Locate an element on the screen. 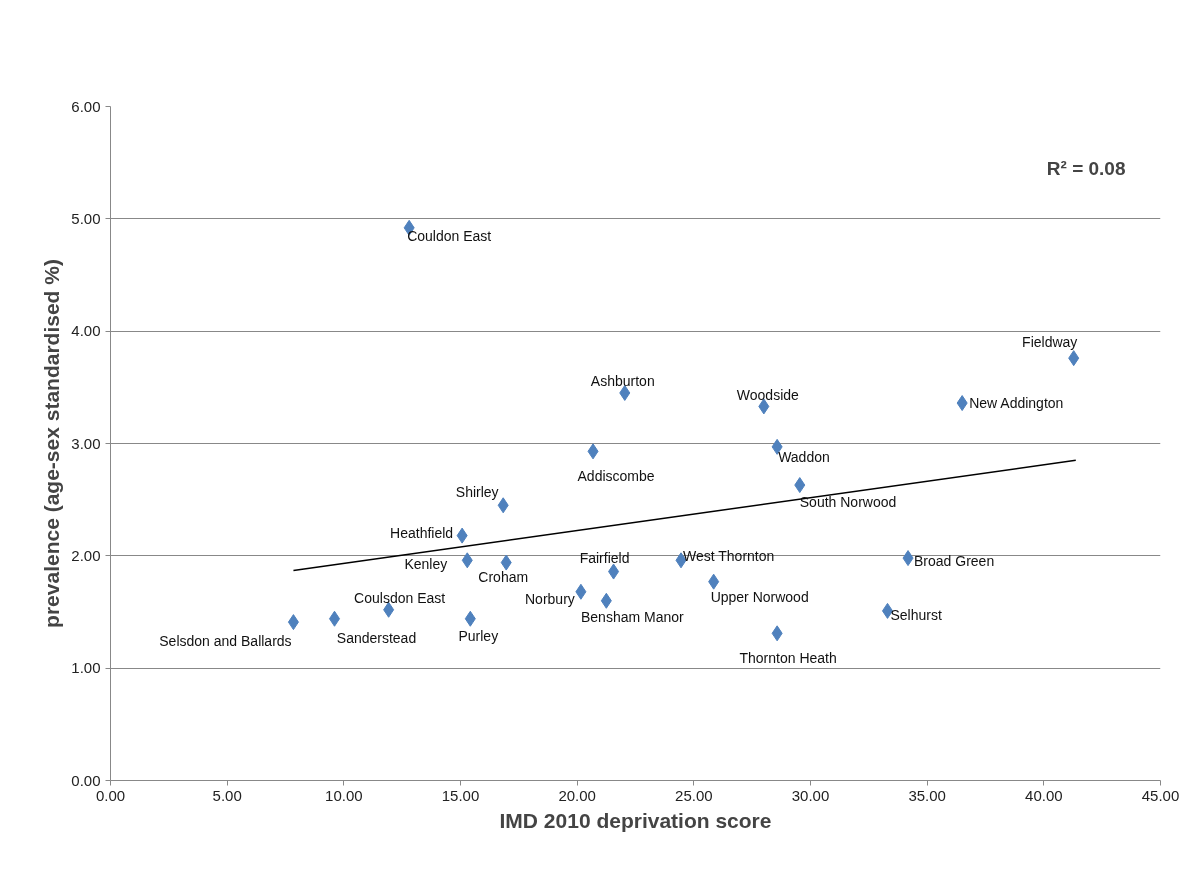 The image size is (1190, 894). annotation: South Norwood is located at coordinates (848, 502).